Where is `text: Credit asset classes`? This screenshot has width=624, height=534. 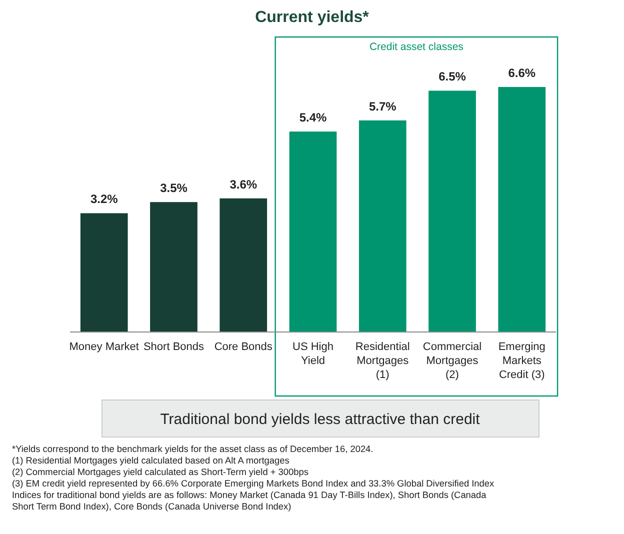 text: Credit asset classes is located at coordinates (416, 47).